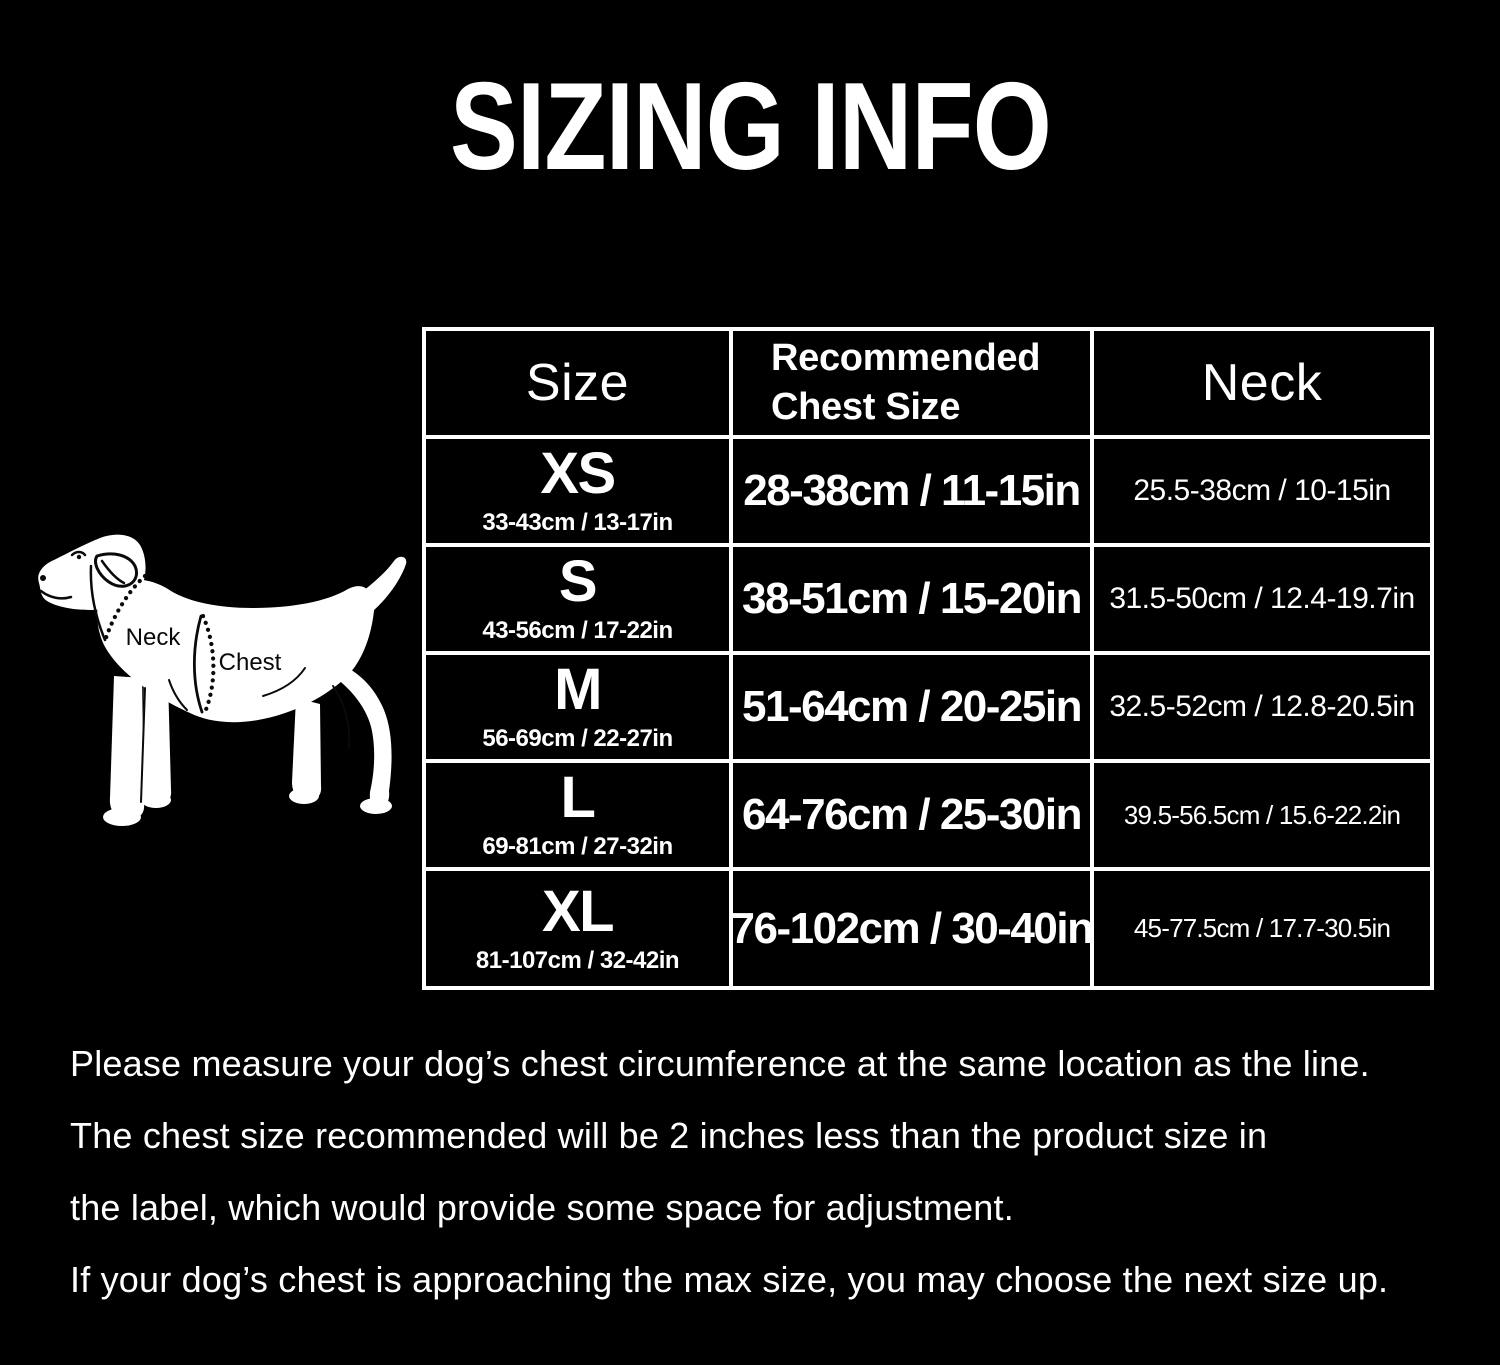  What do you see at coordinates (578, 581) in the screenshot?
I see `size-letter: S` at bounding box center [578, 581].